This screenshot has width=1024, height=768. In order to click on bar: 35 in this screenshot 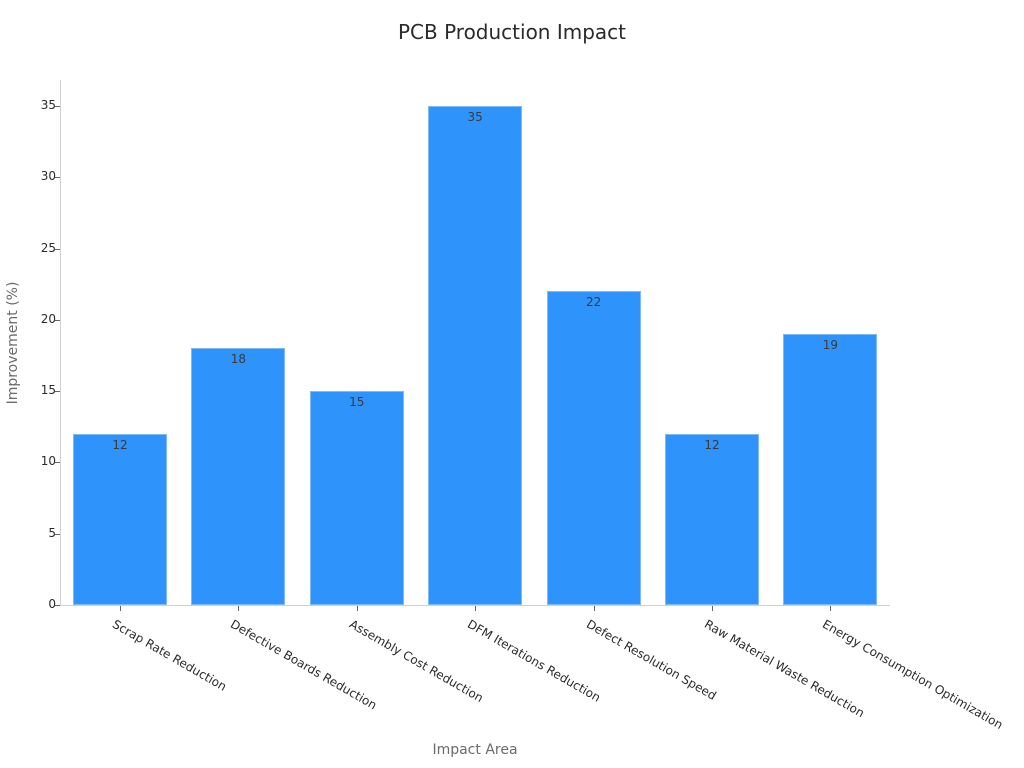, I will do `click(475, 355)`.